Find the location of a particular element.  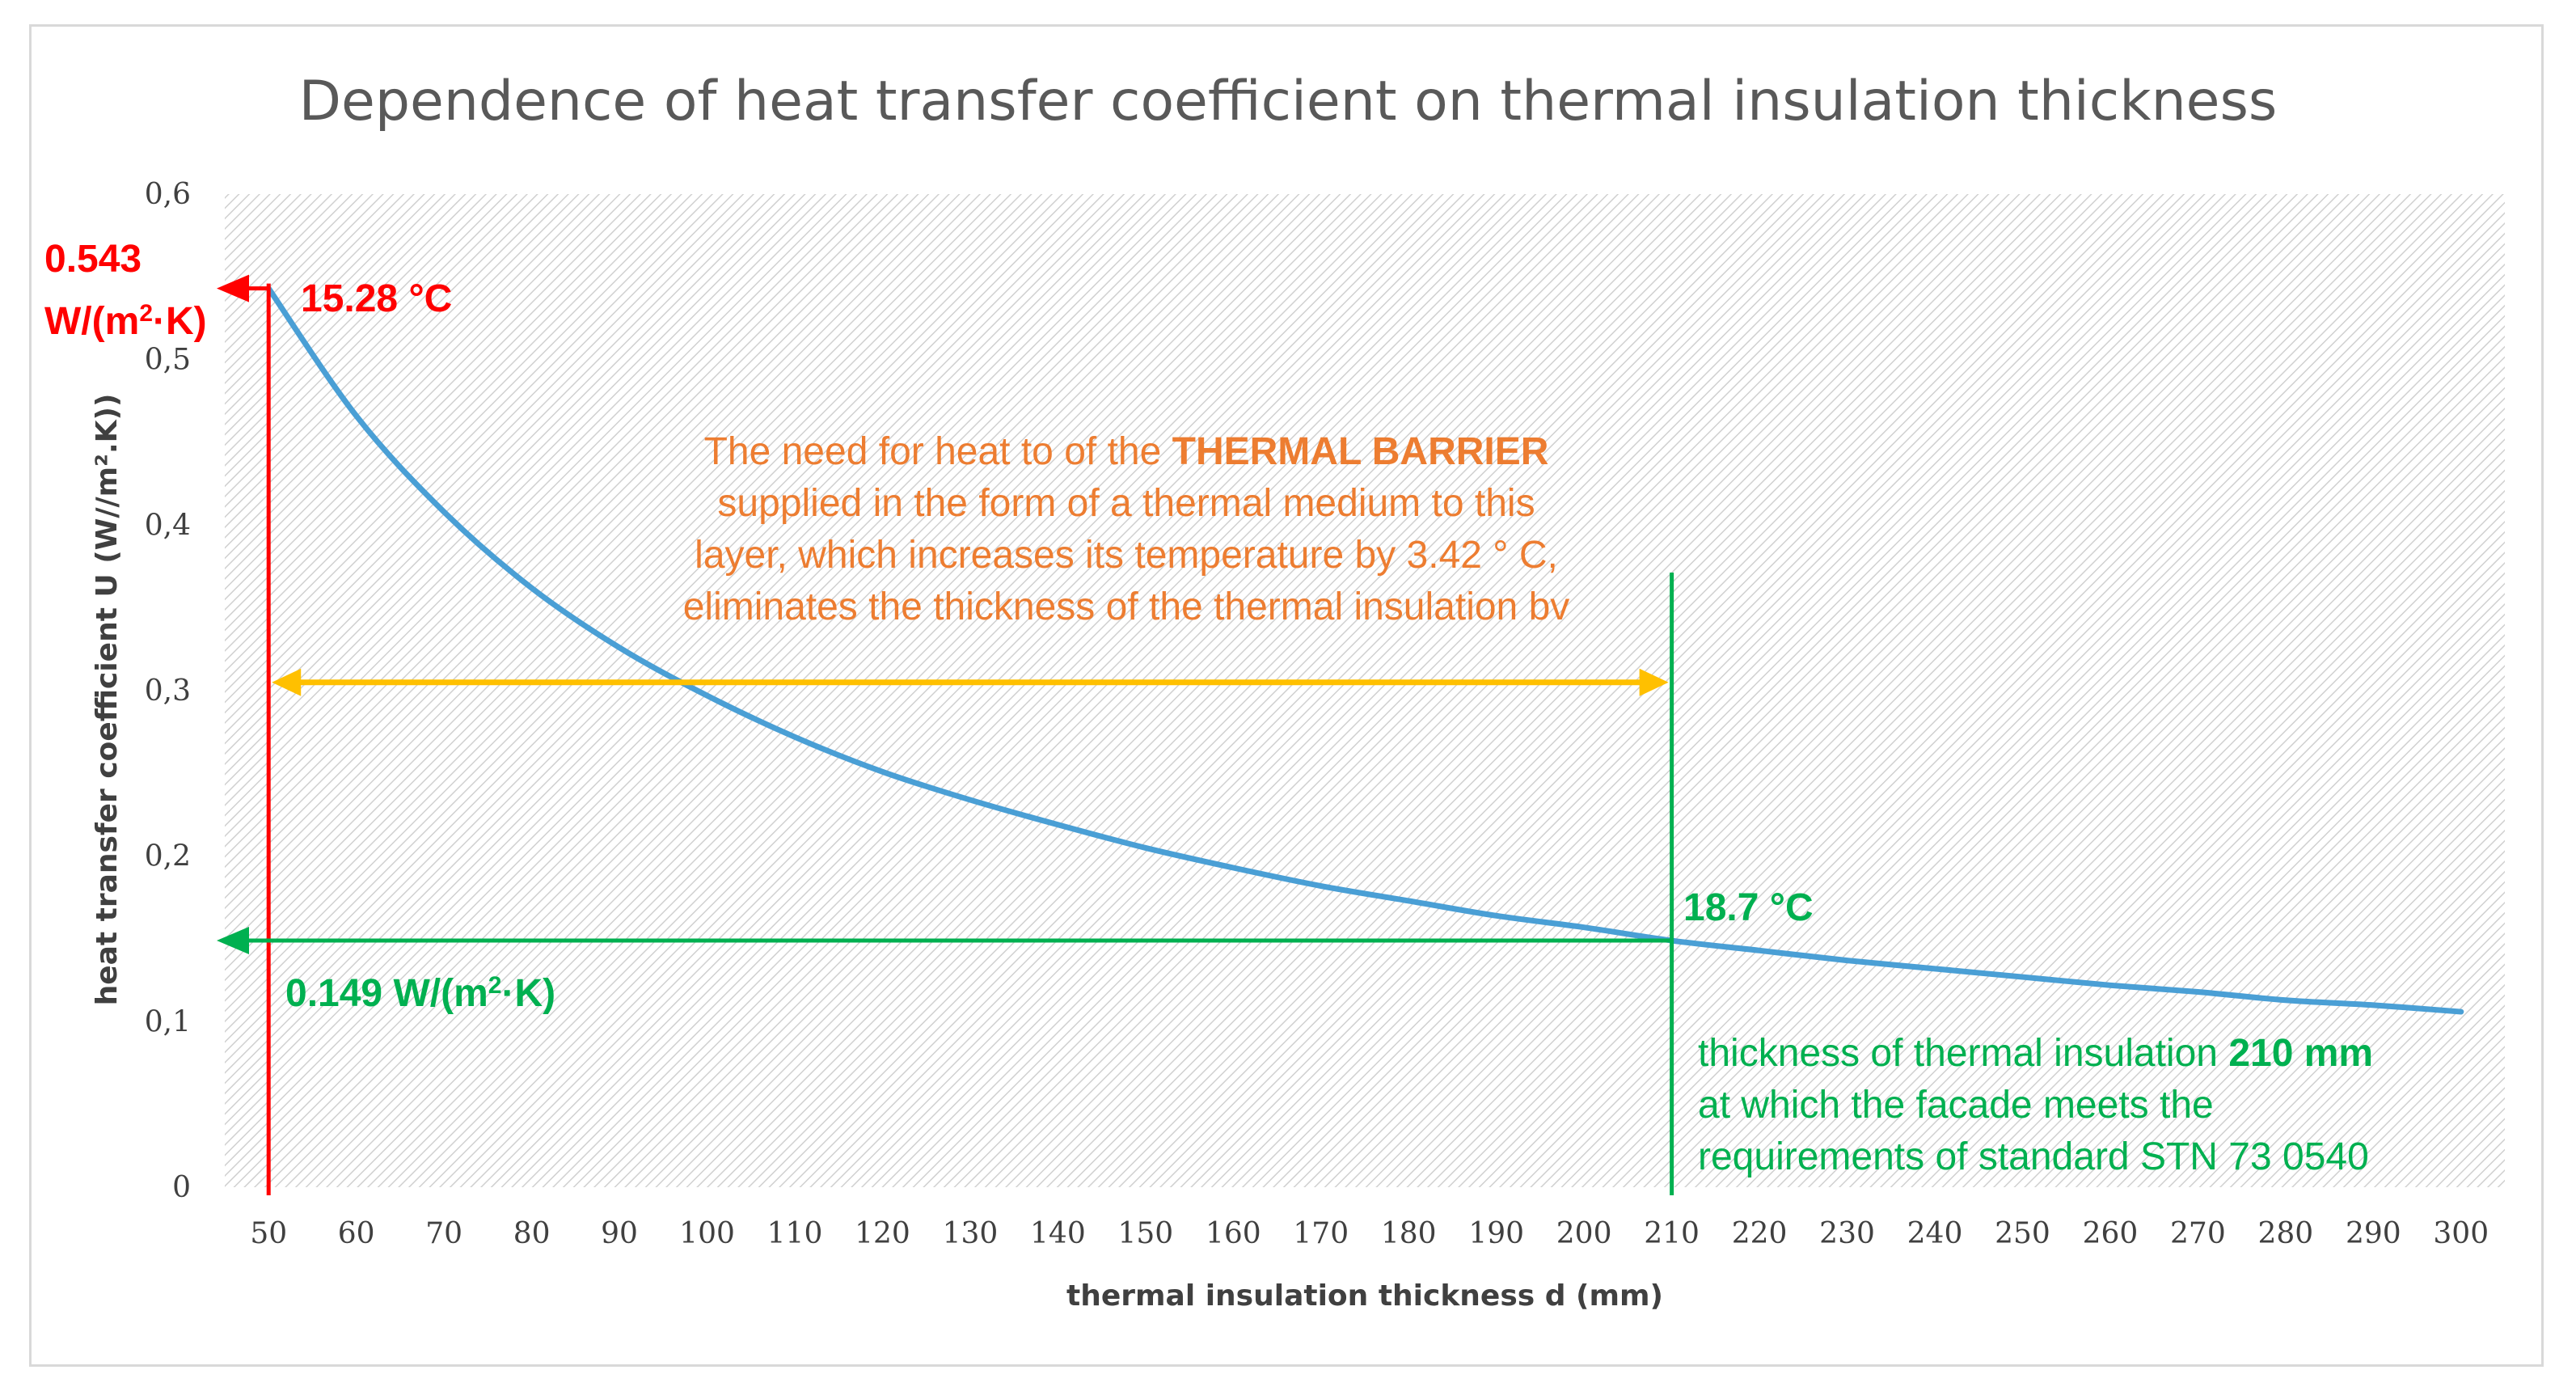

x-tick-label: 180 is located at coordinates (1409, 1233).